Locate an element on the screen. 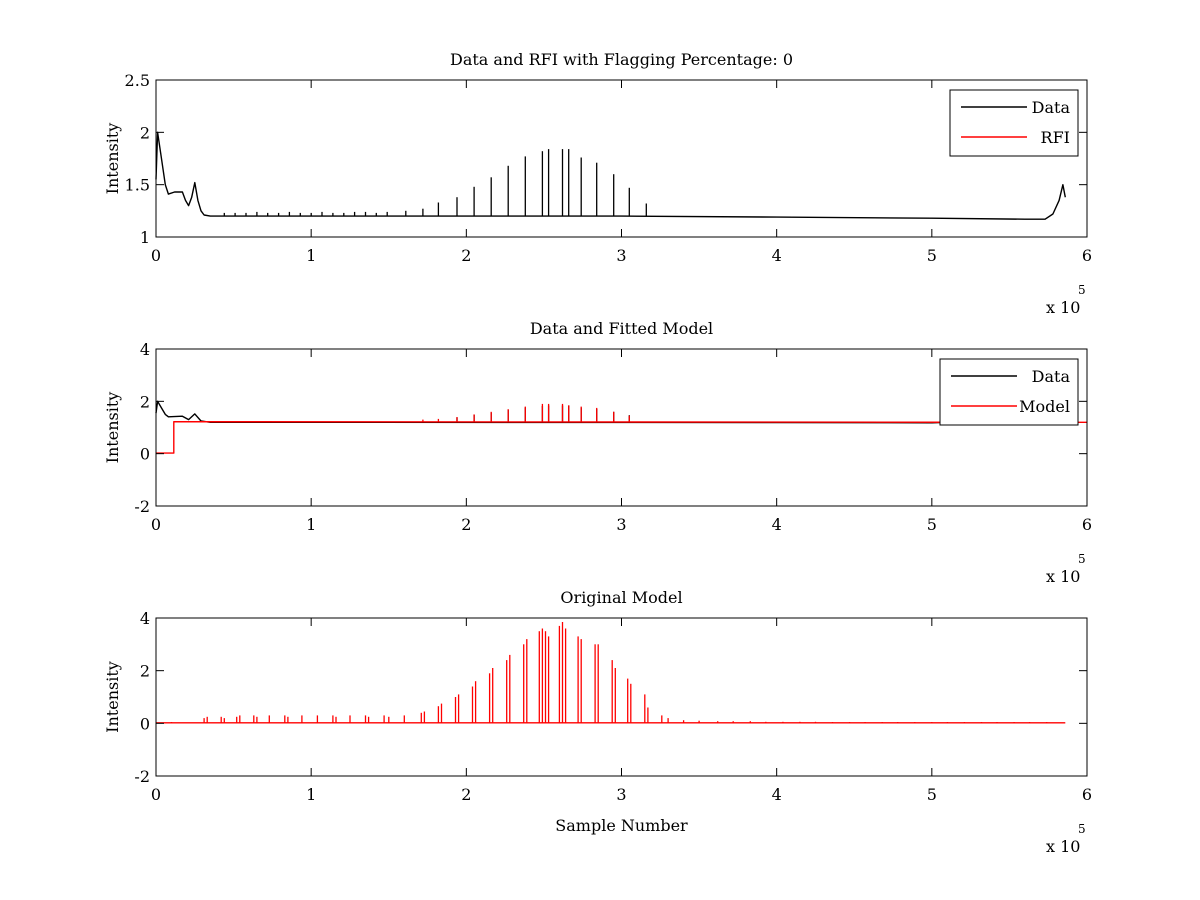  x-axis-label: Sample Number is located at coordinates (621, 825).